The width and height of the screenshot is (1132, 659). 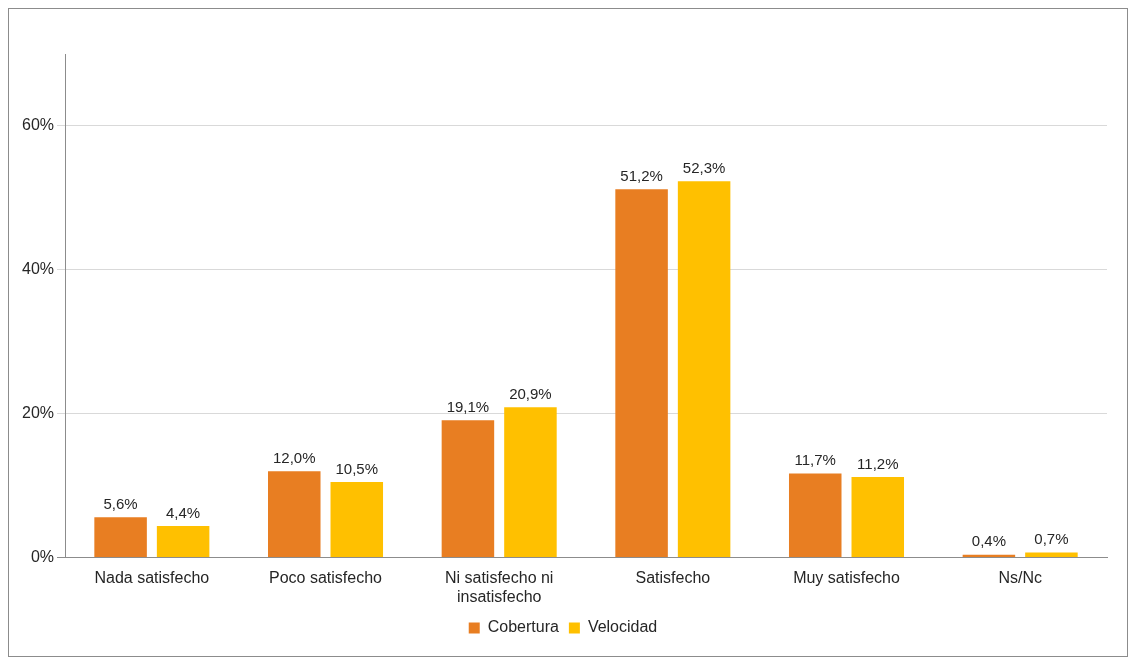 I want to click on x-tick-label: Poco satisfecho, so click(x=326, y=577).